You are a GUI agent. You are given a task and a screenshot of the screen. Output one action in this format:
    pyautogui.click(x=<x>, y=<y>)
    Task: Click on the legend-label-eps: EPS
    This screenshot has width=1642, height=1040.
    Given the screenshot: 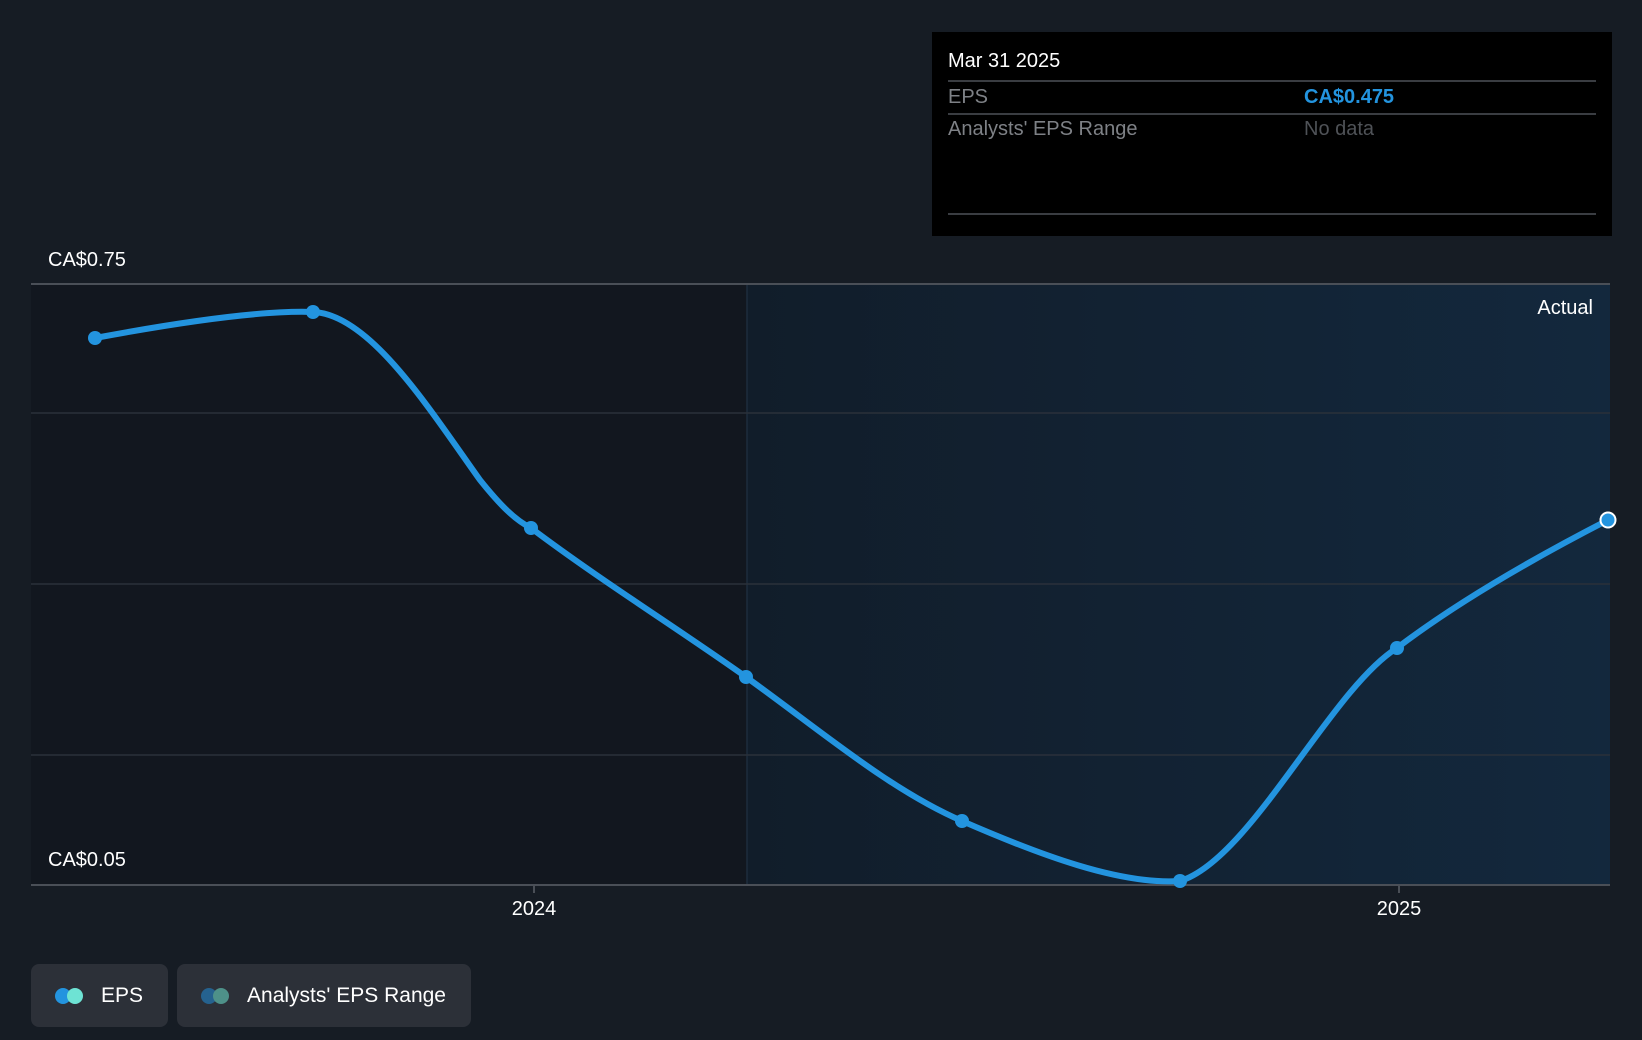 What is the action you would take?
    pyautogui.click(x=122, y=995)
    